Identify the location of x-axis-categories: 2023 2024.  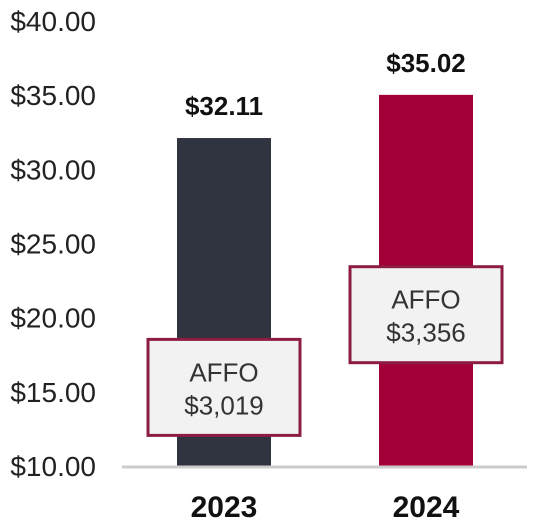
(325, 506).